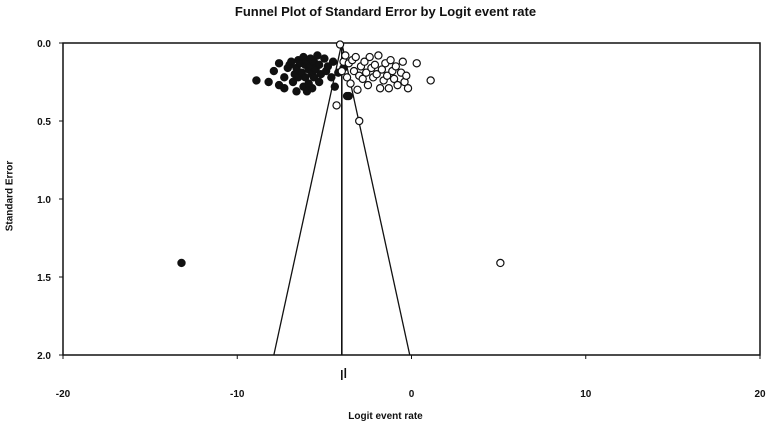 The image size is (771, 430). Describe the element at coordinates (44, 122) in the screenshot. I see `y-tick-label: 0.5` at that location.